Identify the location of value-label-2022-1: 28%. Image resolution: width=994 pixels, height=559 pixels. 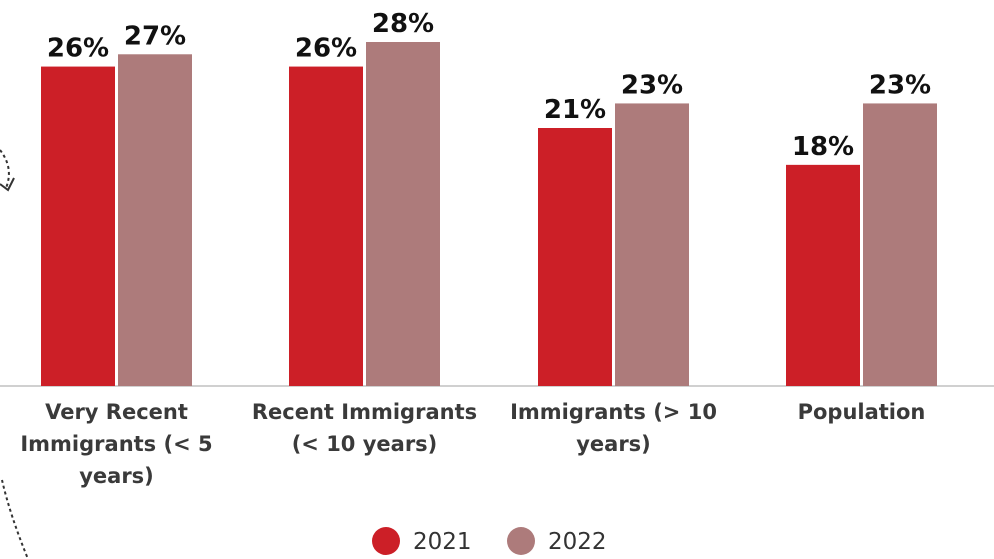
(403, 24).